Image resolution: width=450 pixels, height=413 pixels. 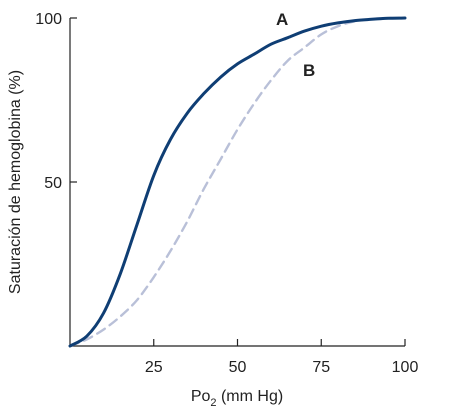 I want to click on x-axis-title-main: Po, so click(x=201, y=396).